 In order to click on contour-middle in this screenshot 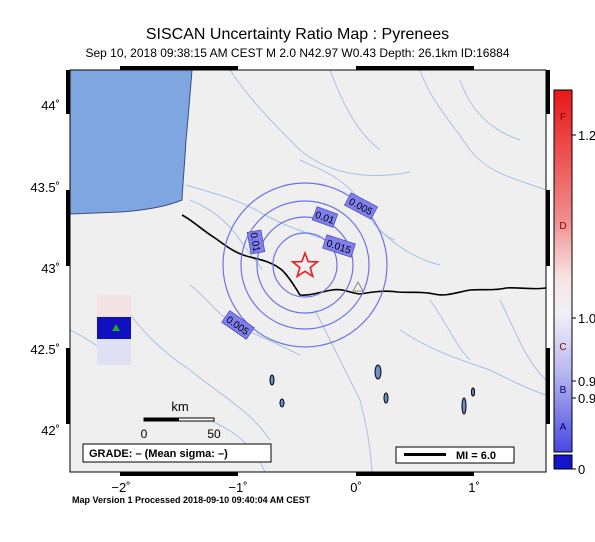, I will do `click(305, 265)`.